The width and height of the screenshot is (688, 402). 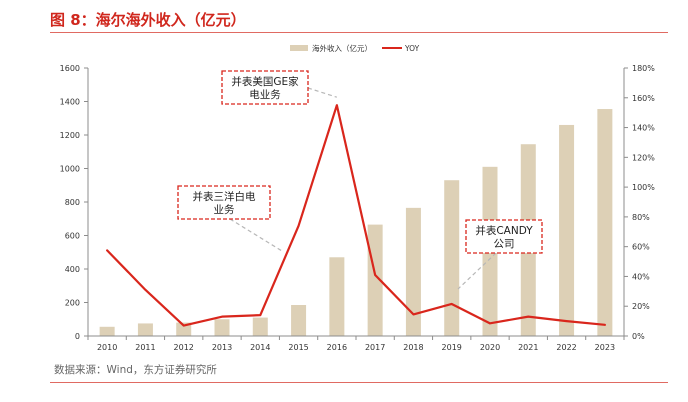 What do you see at coordinates (148, 20) in the screenshot?
I see `page-title: 图 8：海尔海外收入（亿元）` at bounding box center [148, 20].